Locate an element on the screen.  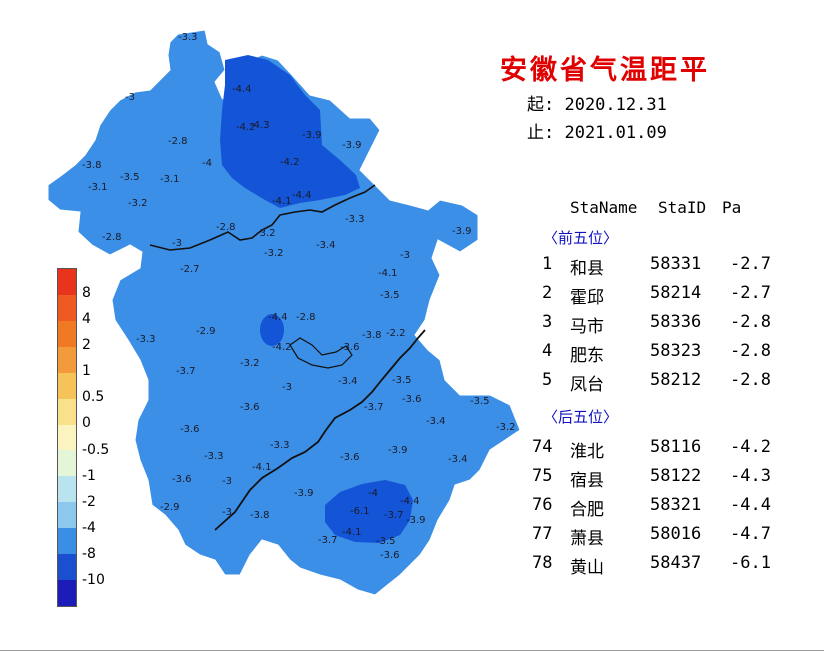
pa-value: -2.8 is located at coordinates (750, 380).